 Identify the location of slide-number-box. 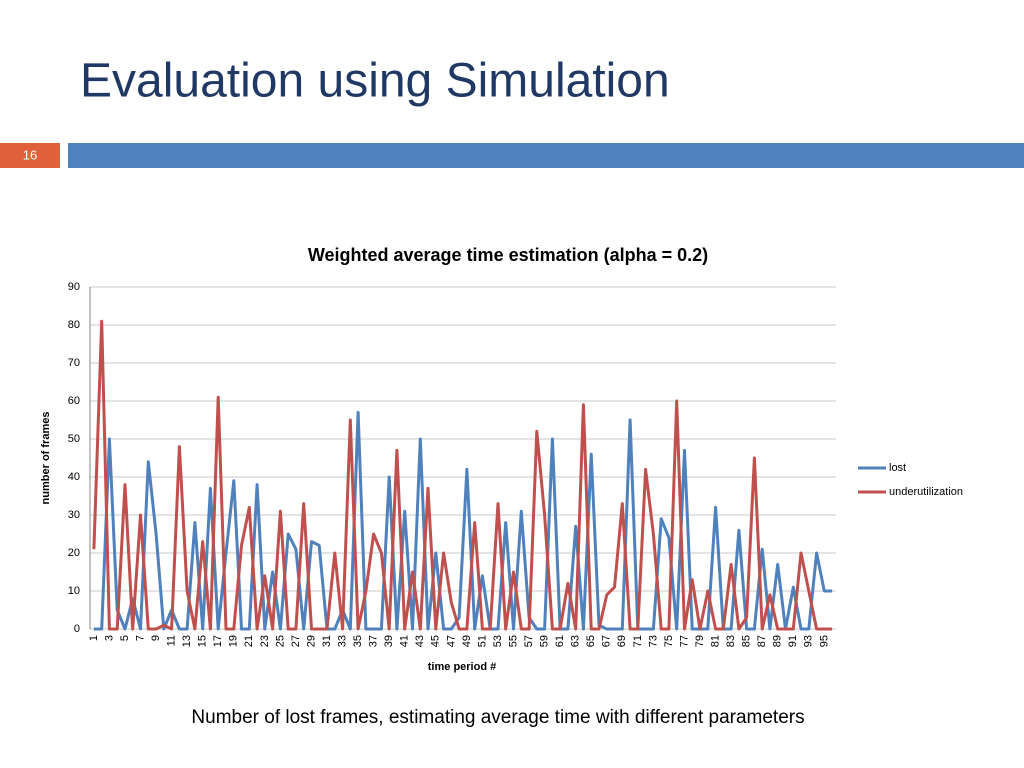
(30, 155).